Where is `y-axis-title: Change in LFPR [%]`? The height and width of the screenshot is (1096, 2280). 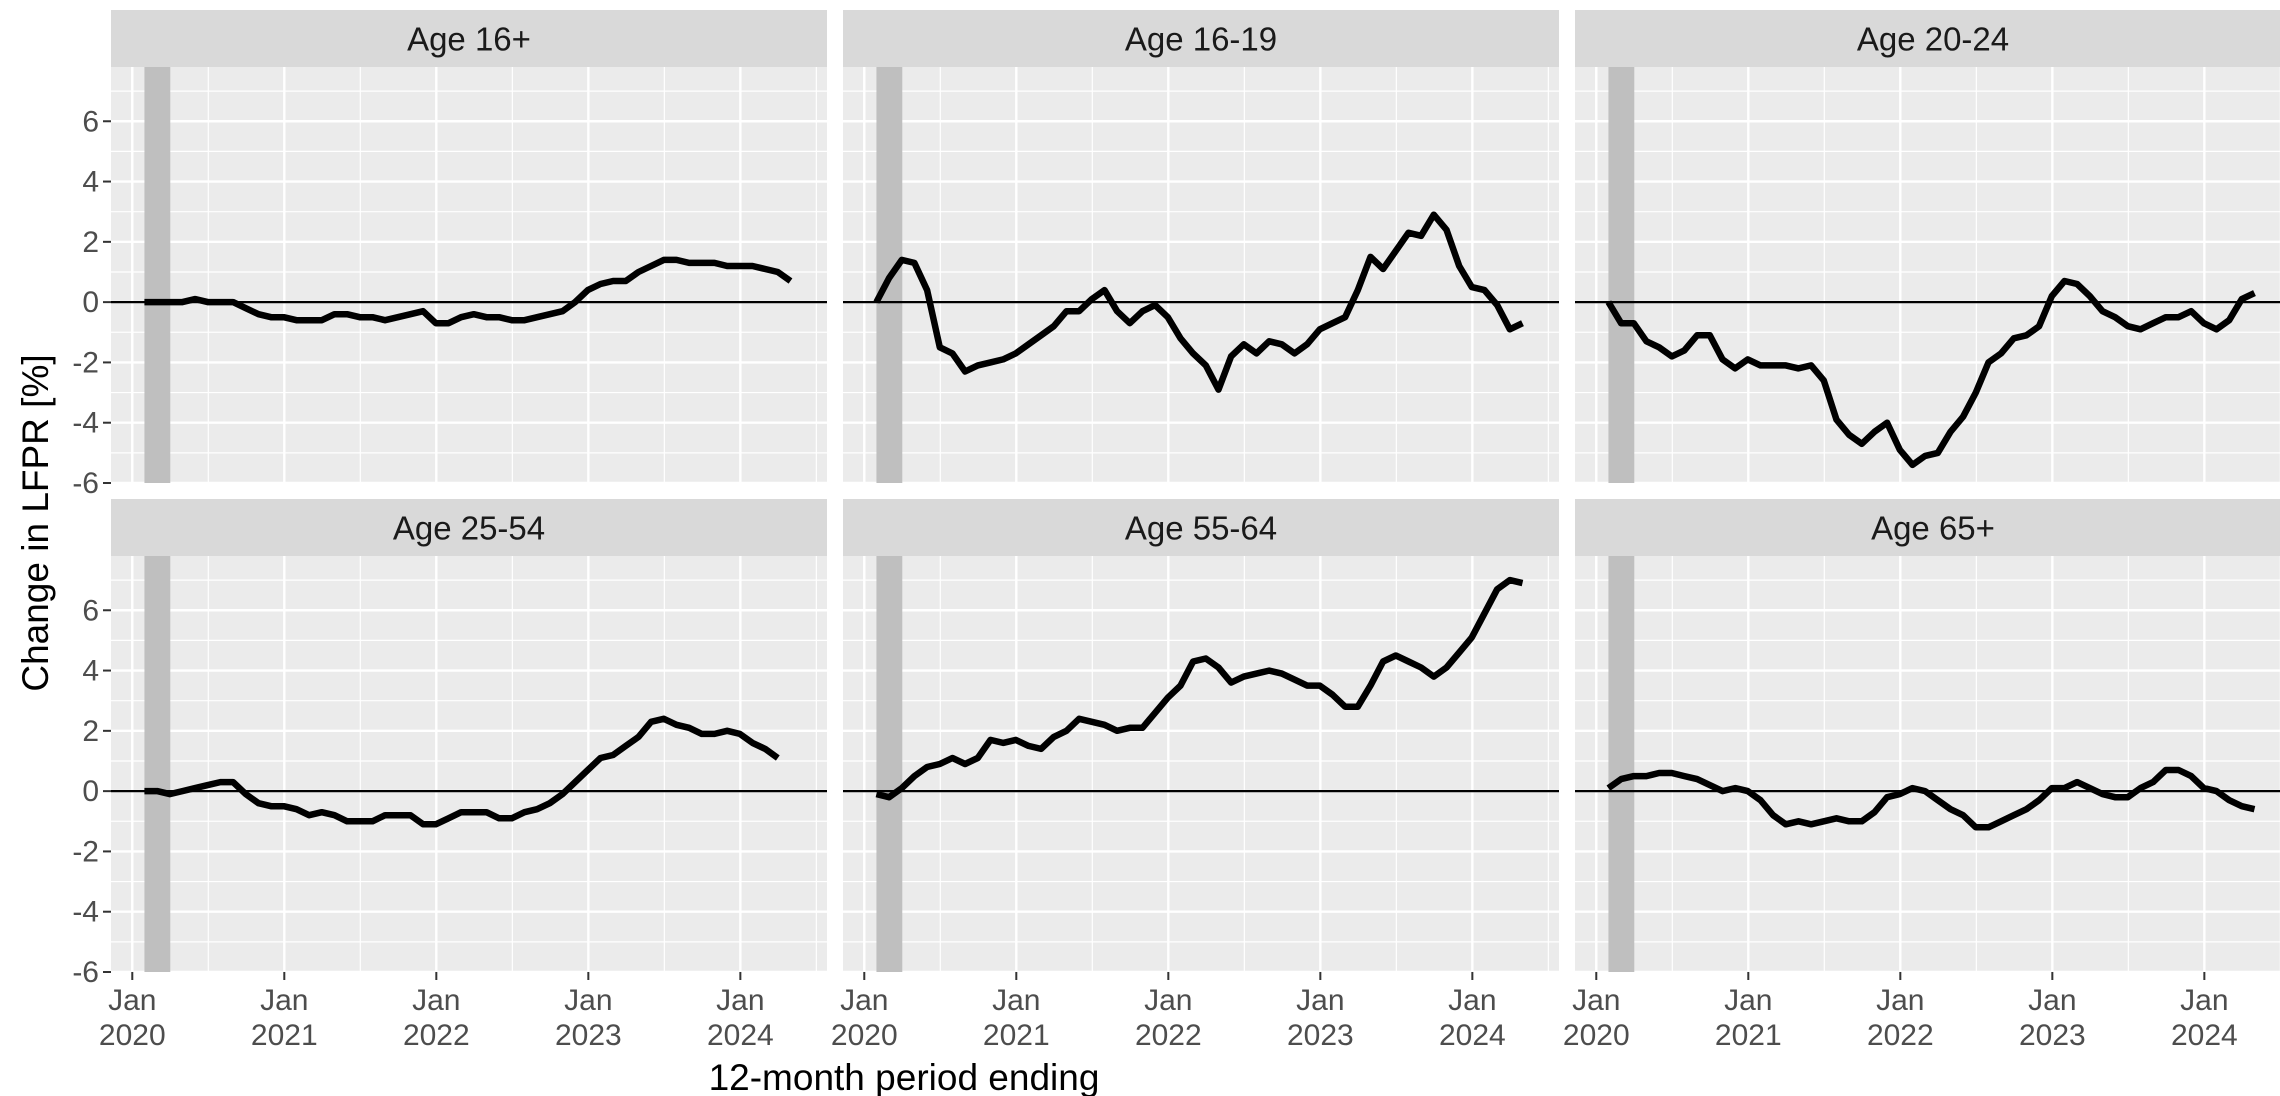 y-axis-title: Change in LFPR [%] is located at coordinates (35, 522).